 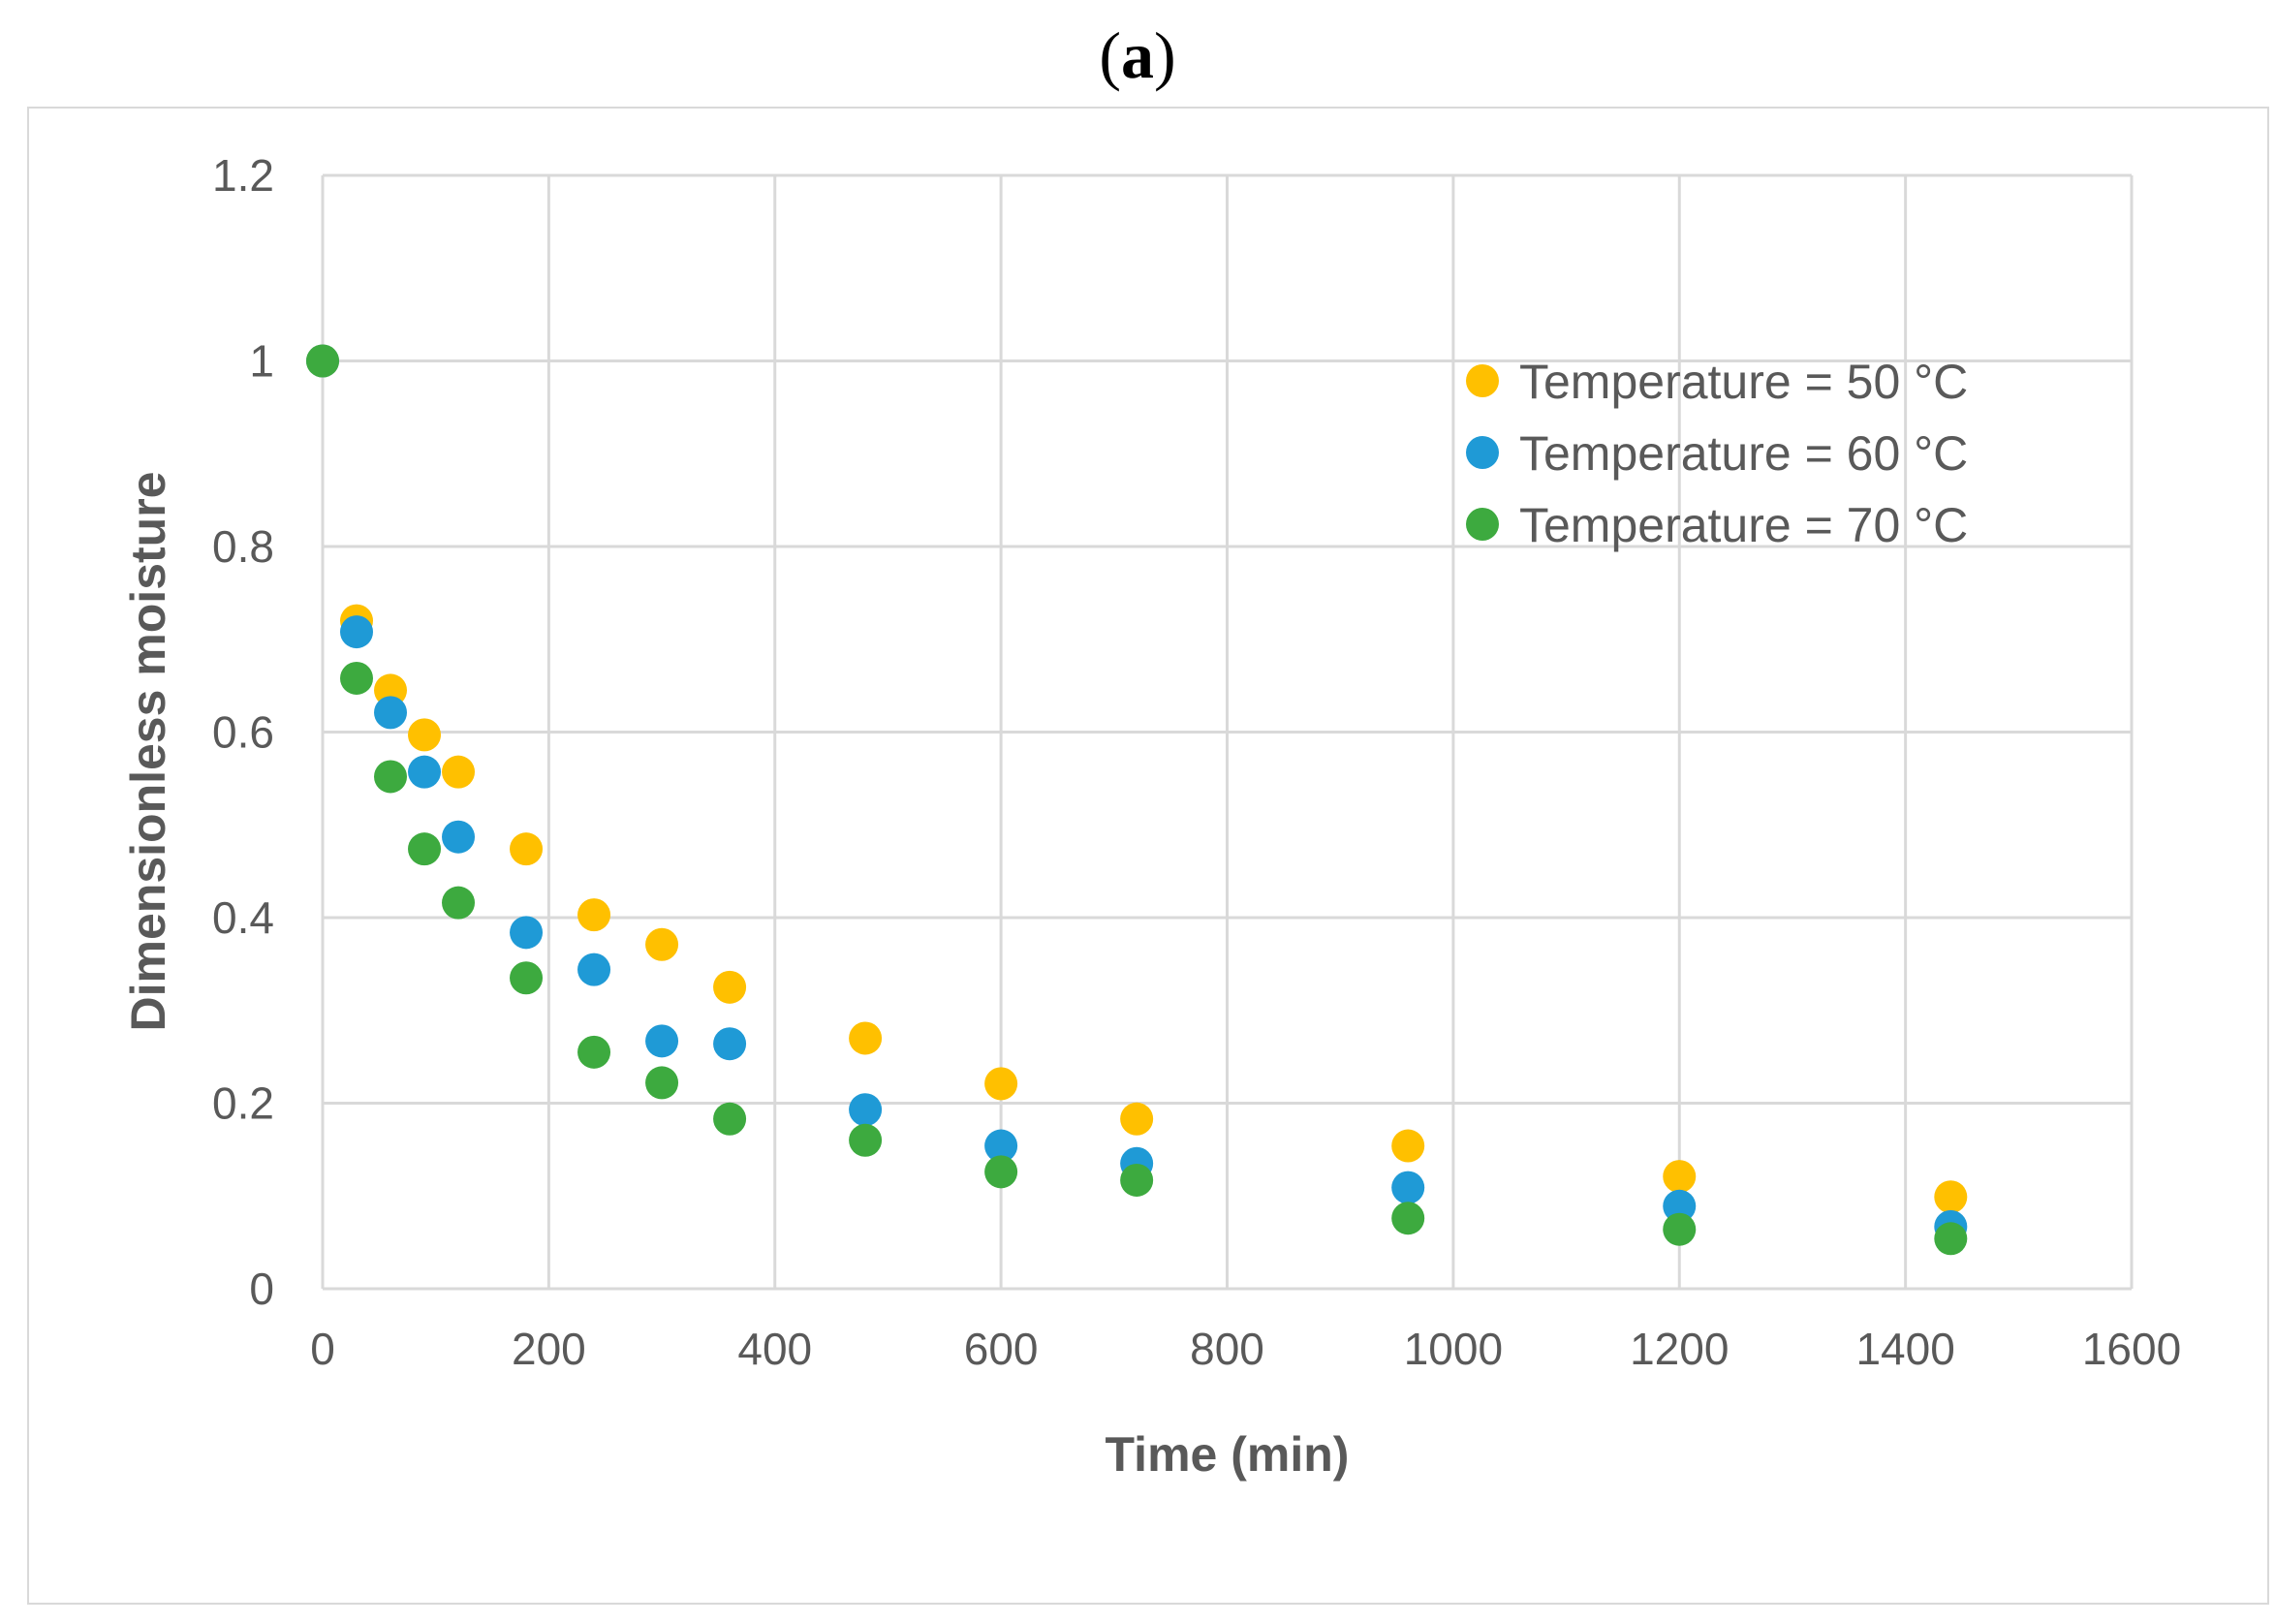 What do you see at coordinates (1165, 55) in the screenshot?
I see `panel-label-close: )` at bounding box center [1165, 55].